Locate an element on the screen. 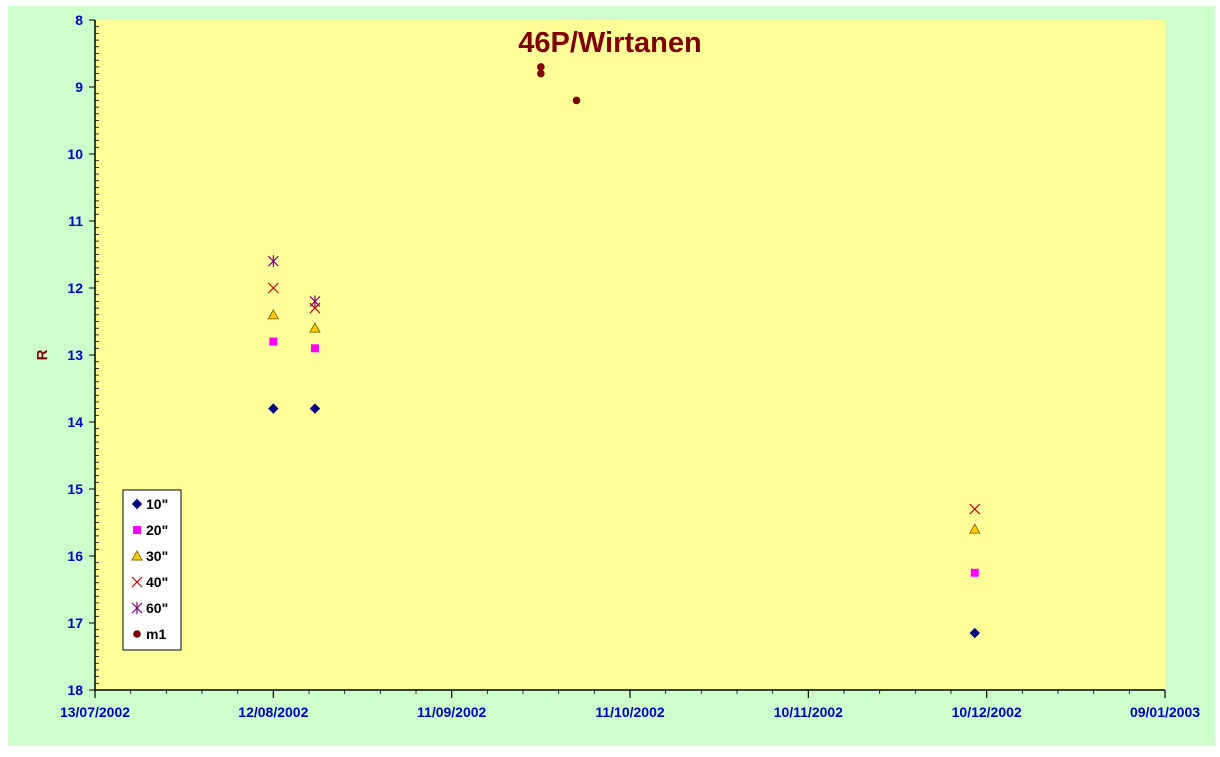 This screenshot has height=757, width=1220. x-tick-label: 11/10/2002 is located at coordinates (630, 712).